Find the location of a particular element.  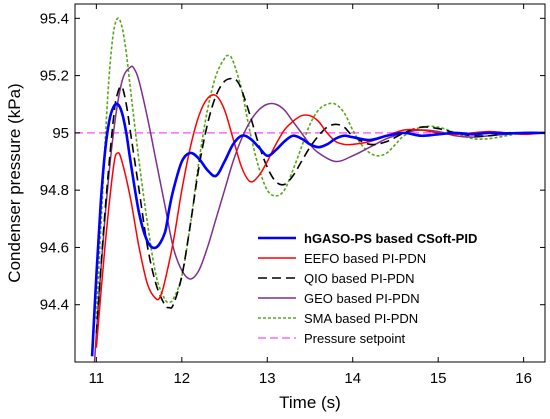

x-tick-label: 16 is located at coordinates (523, 378).